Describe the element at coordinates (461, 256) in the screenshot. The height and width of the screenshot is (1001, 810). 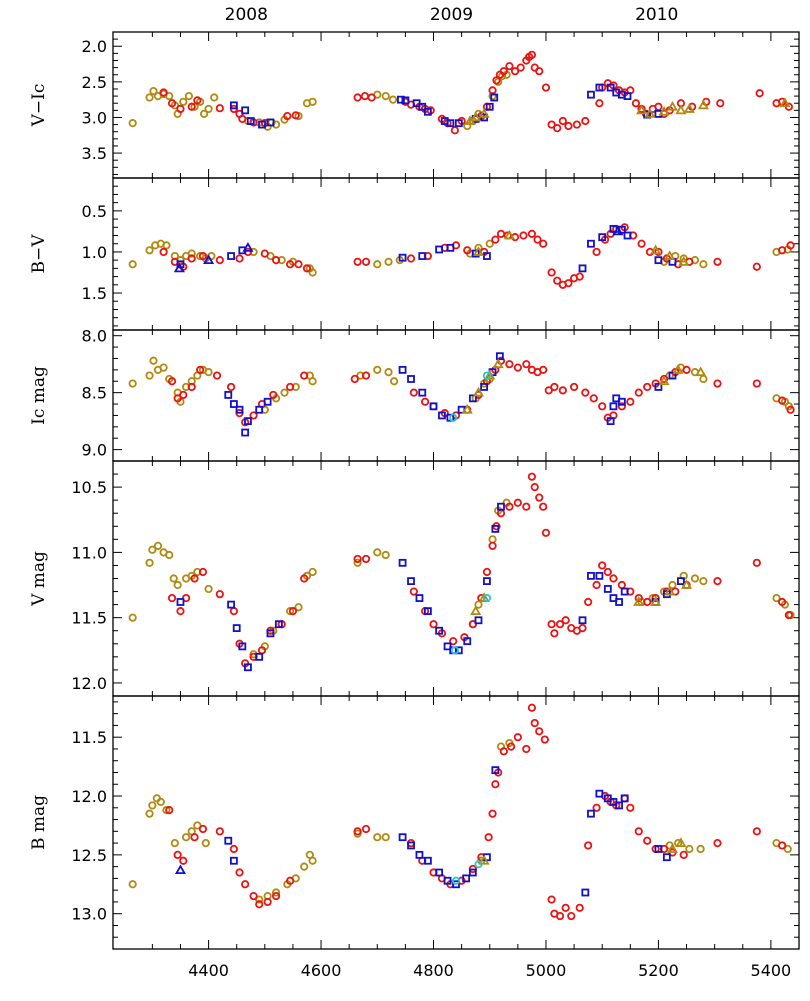
I see `data-points` at that location.